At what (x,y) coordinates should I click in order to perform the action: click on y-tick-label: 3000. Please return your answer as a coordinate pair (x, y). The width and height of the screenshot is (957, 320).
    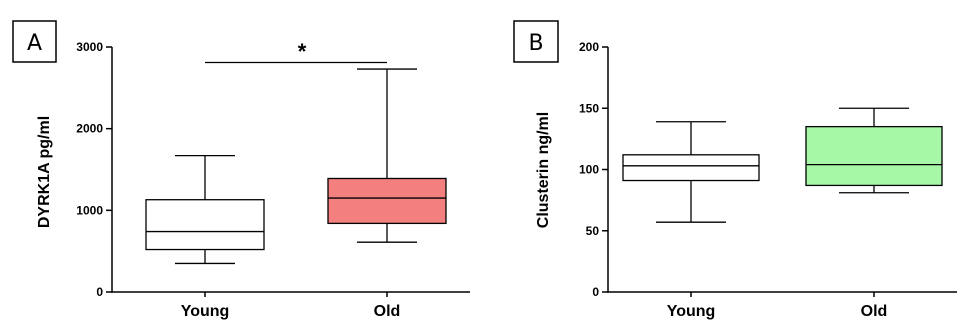
    Looking at the image, I should click on (89, 47).